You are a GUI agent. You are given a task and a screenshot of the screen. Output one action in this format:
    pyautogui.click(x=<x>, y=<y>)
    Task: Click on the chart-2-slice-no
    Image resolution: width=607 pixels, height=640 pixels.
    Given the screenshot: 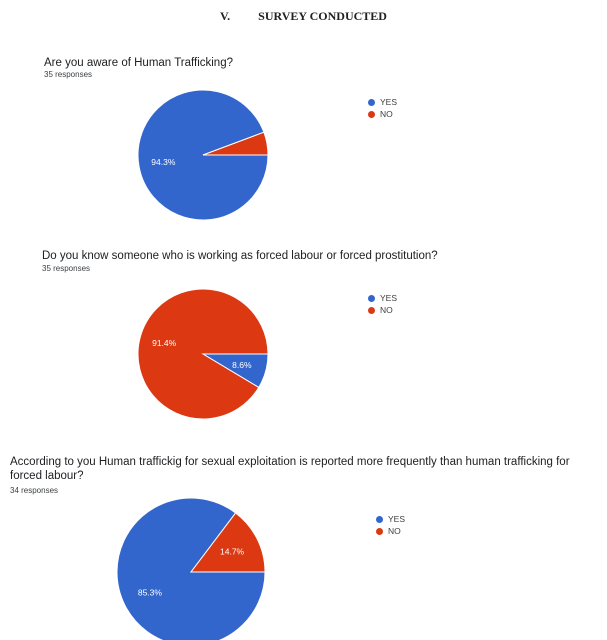 What is the action you would take?
    pyautogui.click(x=203, y=354)
    